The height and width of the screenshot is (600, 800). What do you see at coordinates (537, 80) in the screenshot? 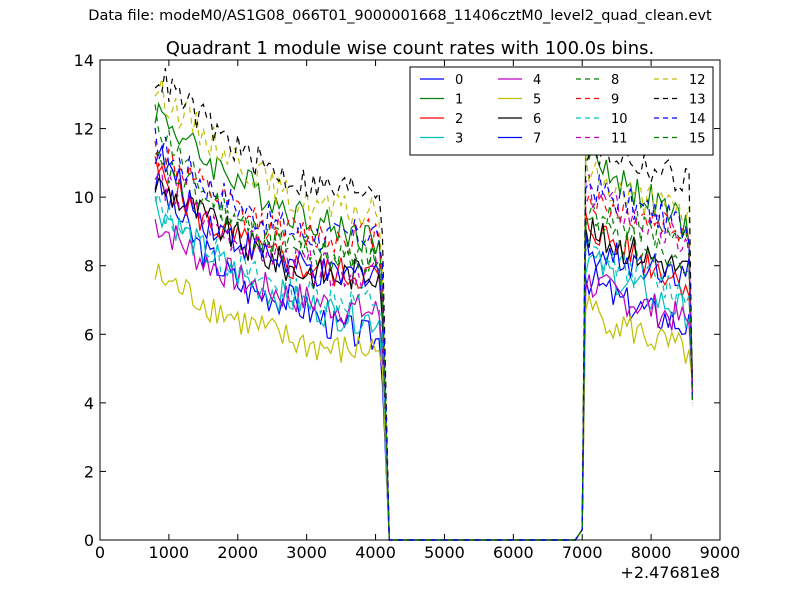
I see `legend-label-4: 4` at bounding box center [537, 80].